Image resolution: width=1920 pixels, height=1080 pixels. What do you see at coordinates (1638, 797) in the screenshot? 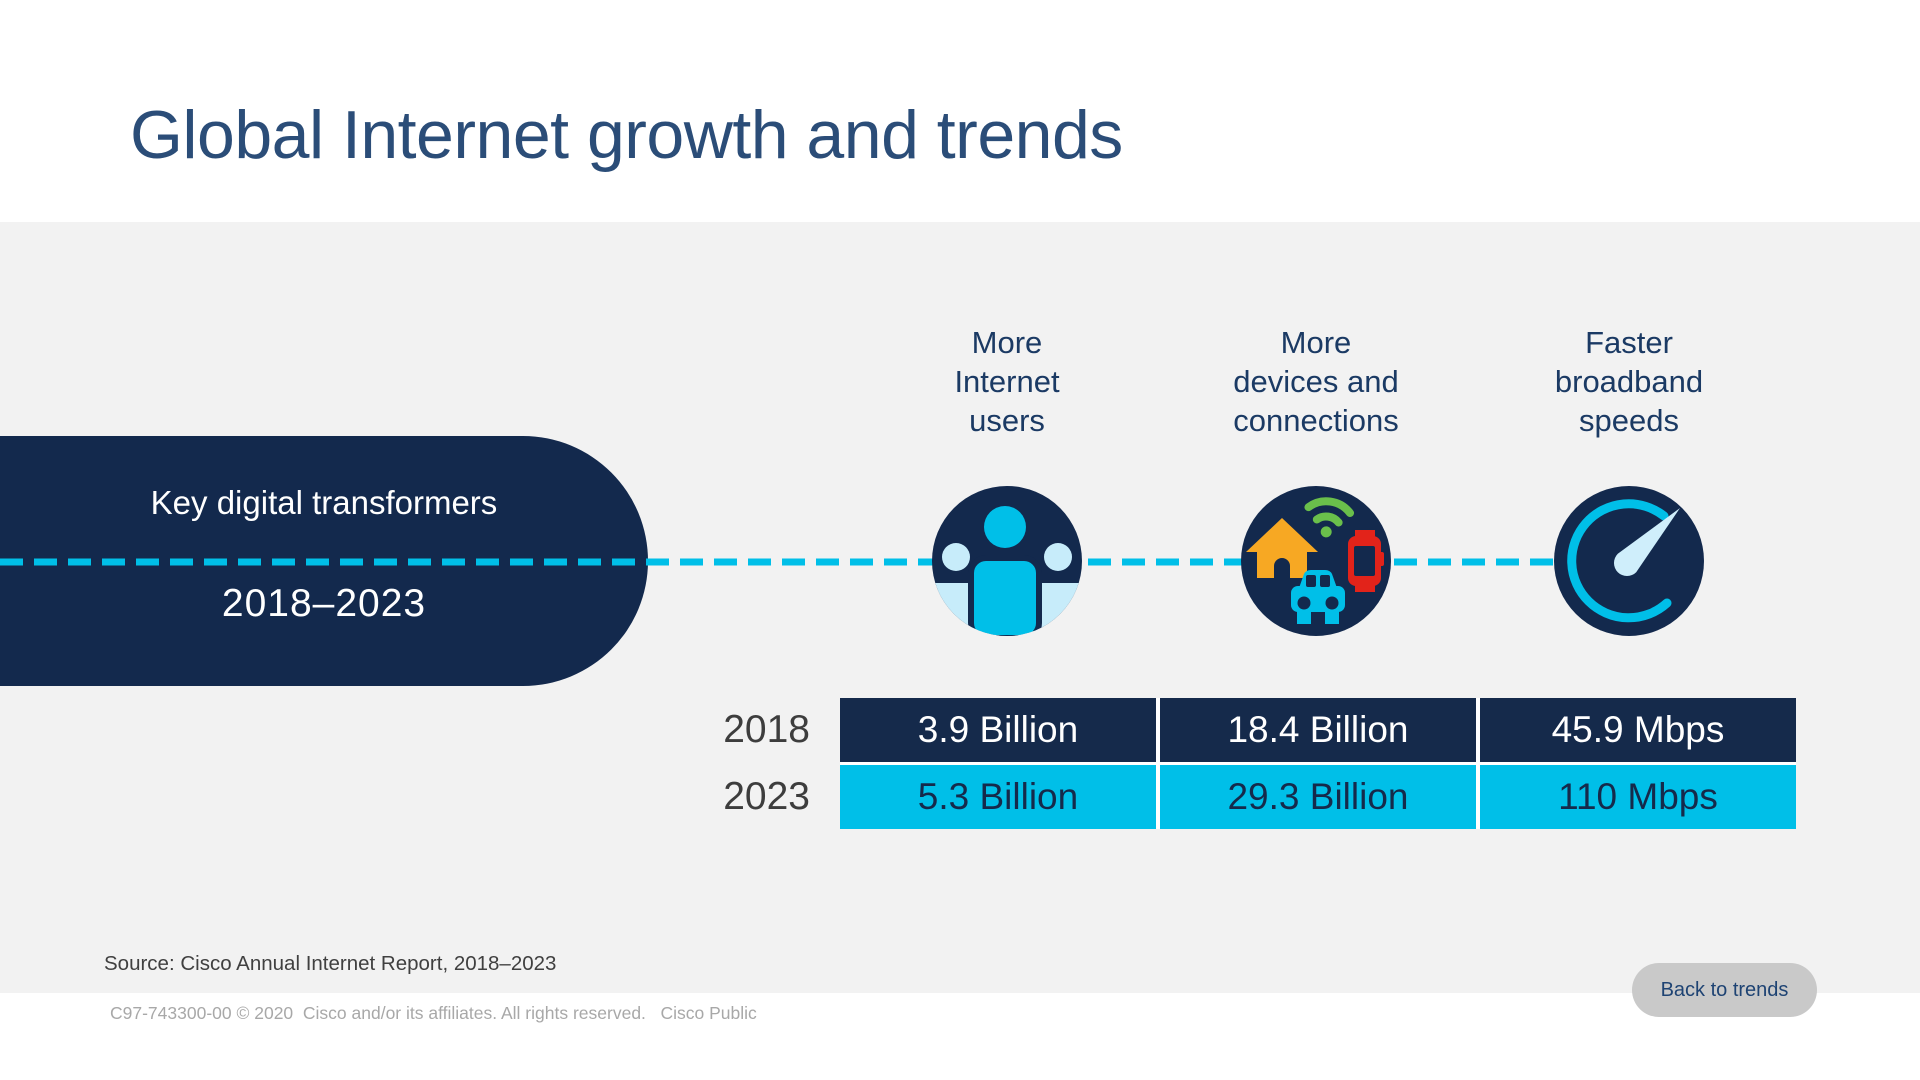
I see `cell-2023-broadband-speed: 110 Mbps` at bounding box center [1638, 797].